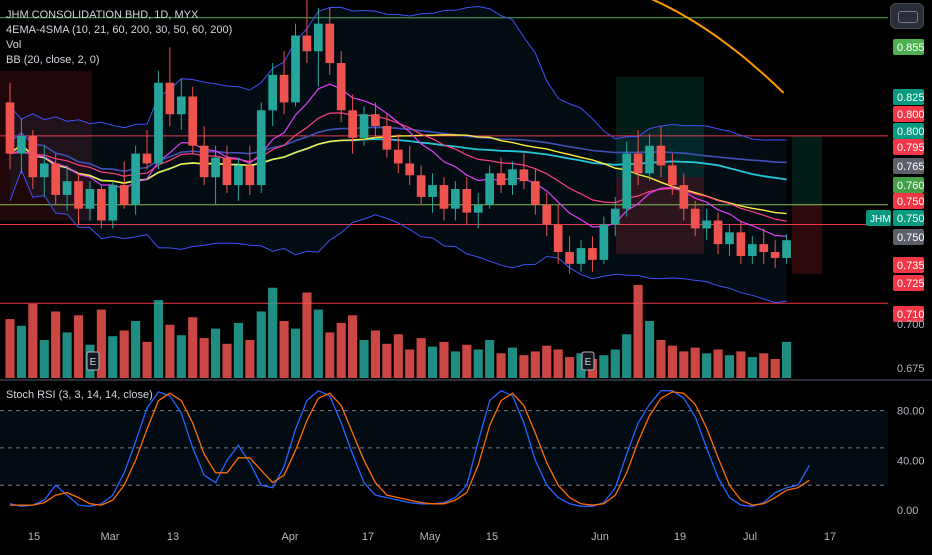  What do you see at coordinates (173, 537) in the screenshot?
I see `x-axis-label: 13` at bounding box center [173, 537].